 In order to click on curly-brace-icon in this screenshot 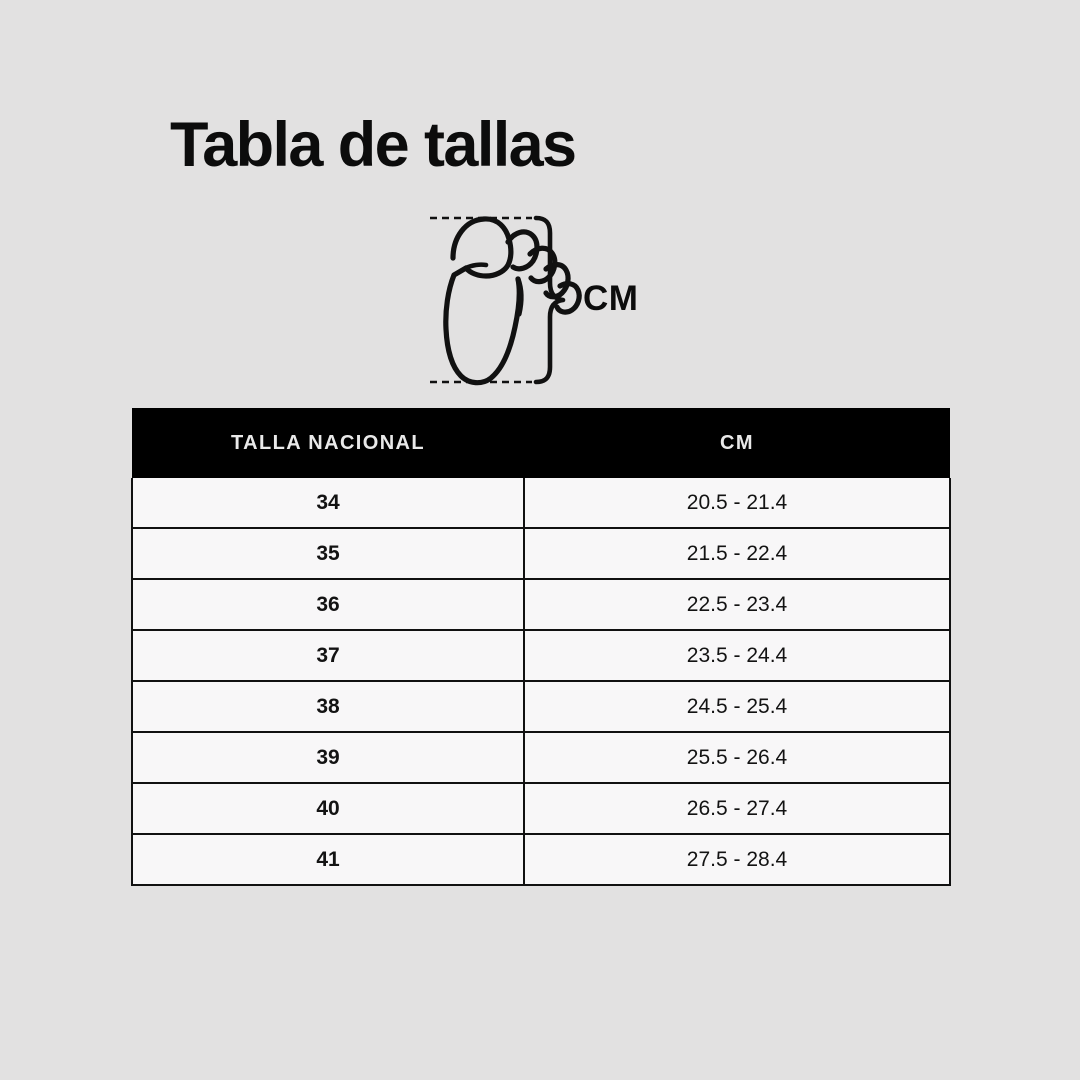, I will do `click(549, 300)`.